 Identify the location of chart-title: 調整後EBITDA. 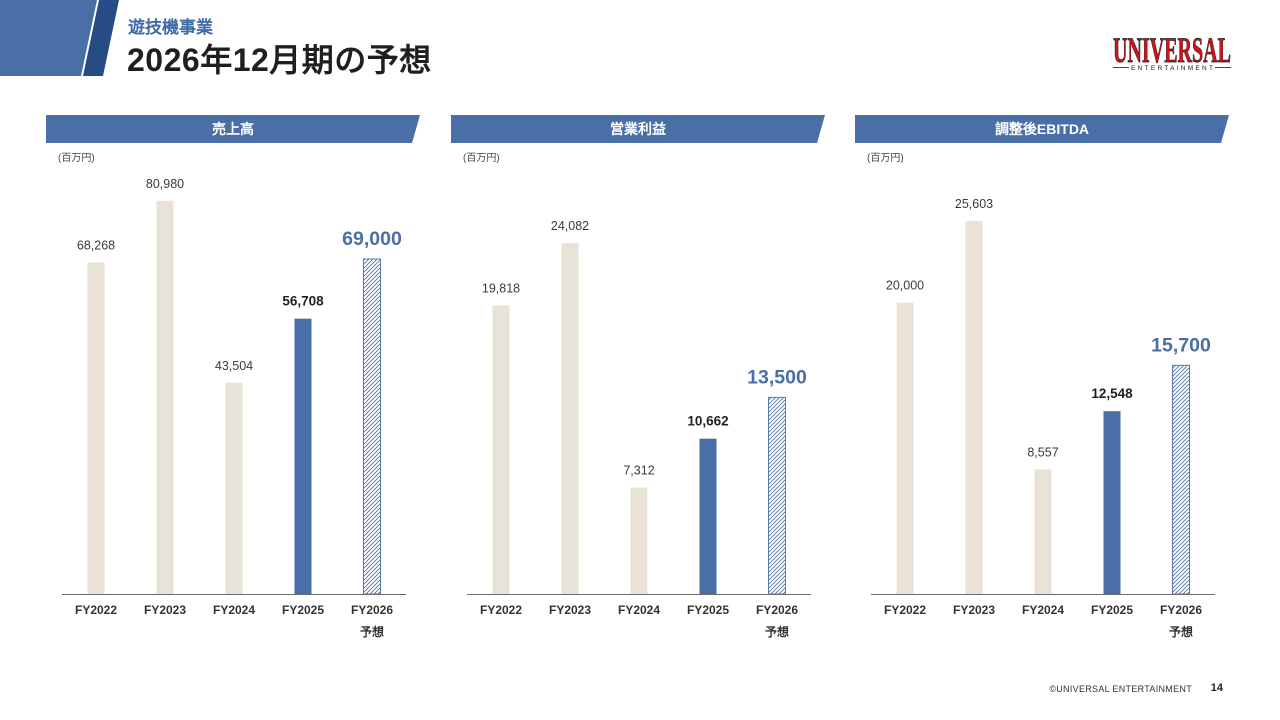
(1042, 129).